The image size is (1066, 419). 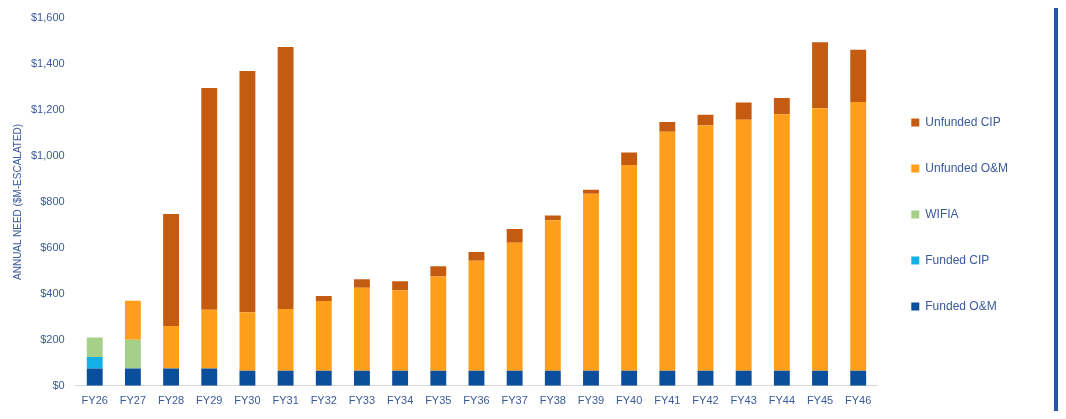 I want to click on y-tick-label: $1,400, so click(x=47, y=63).